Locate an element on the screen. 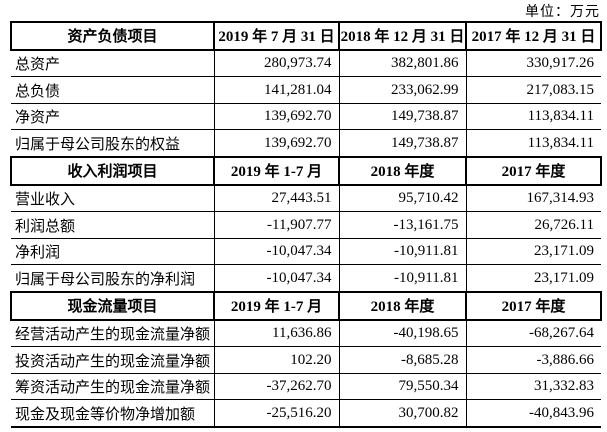 Image resolution: width=607 pixels, height=432 pixels. table-row: 利润总额 -11,907.77 -13,161.75 26,726.11 is located at coordinates (306, 225).